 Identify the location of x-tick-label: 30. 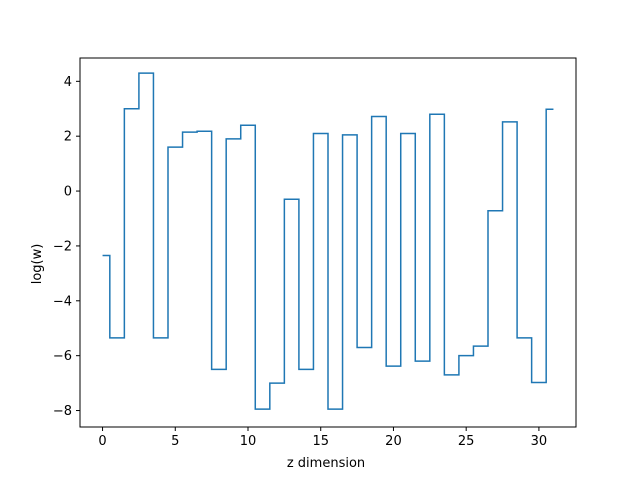
(539, 441).